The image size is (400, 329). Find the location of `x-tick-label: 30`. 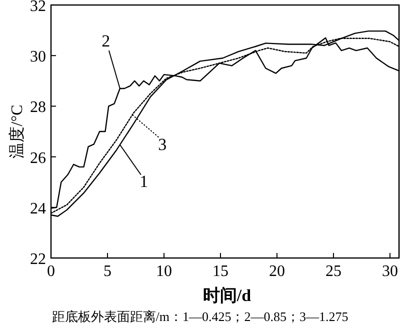

x-tick-label: 30 is located at coordinates (390, 271).